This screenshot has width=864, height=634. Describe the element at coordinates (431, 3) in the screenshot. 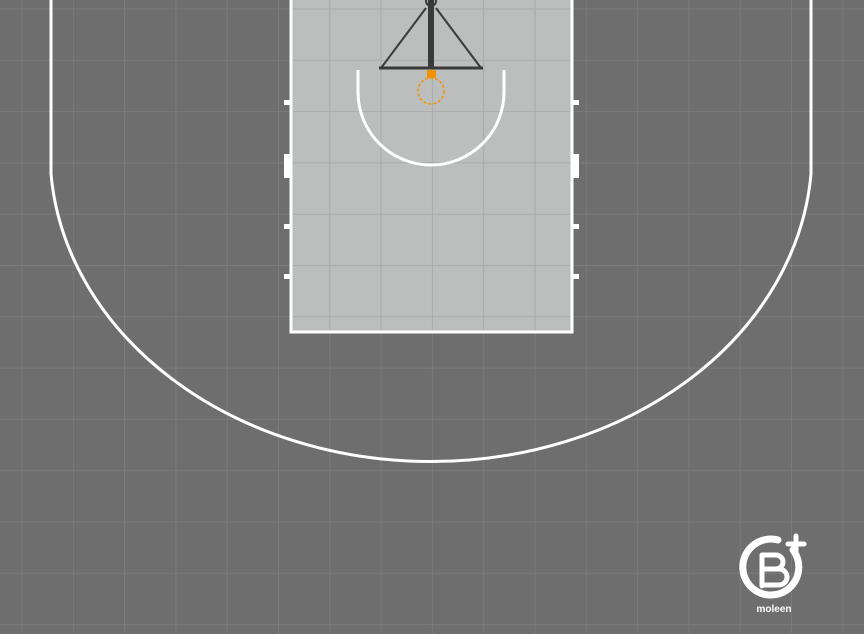

I see `support-top-ring` at that location.